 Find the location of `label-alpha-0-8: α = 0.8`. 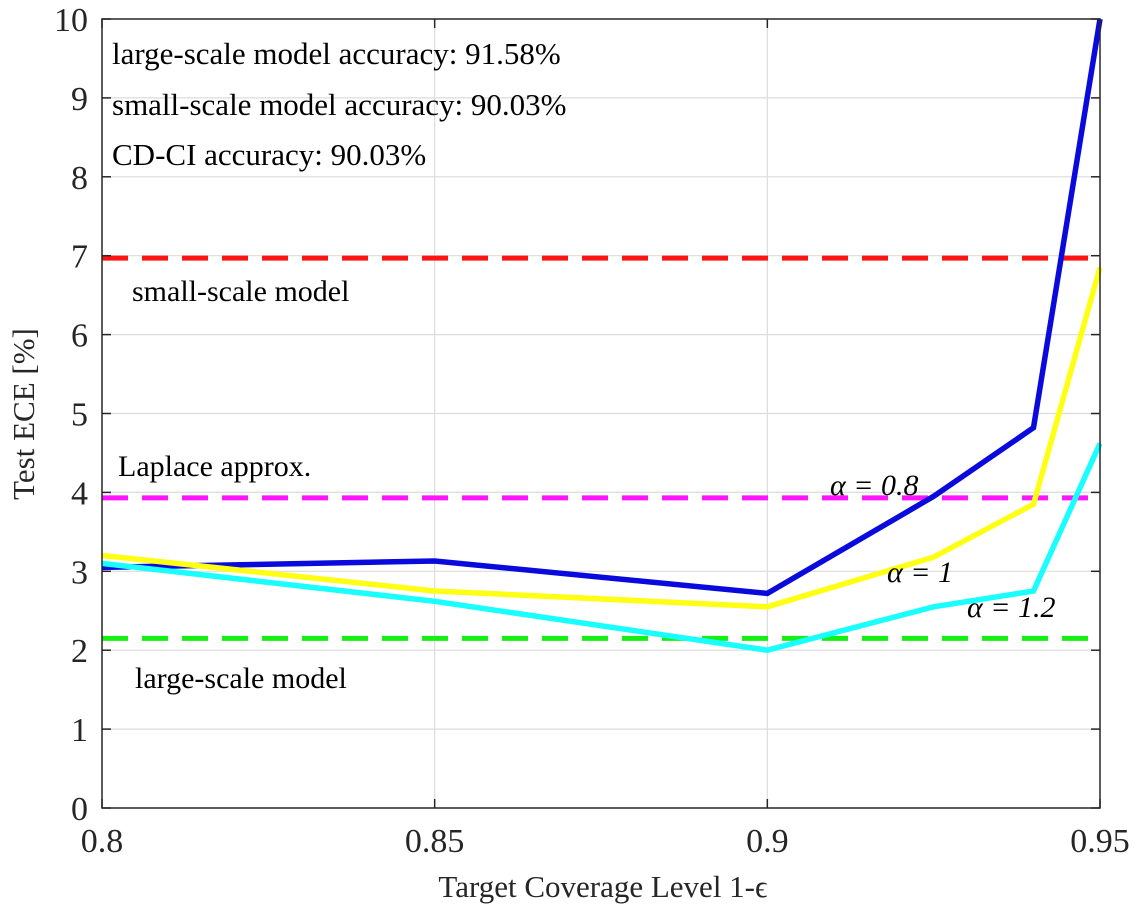

label-alpha-0-8: α = 0.8 is located at coordinates (874, 485).